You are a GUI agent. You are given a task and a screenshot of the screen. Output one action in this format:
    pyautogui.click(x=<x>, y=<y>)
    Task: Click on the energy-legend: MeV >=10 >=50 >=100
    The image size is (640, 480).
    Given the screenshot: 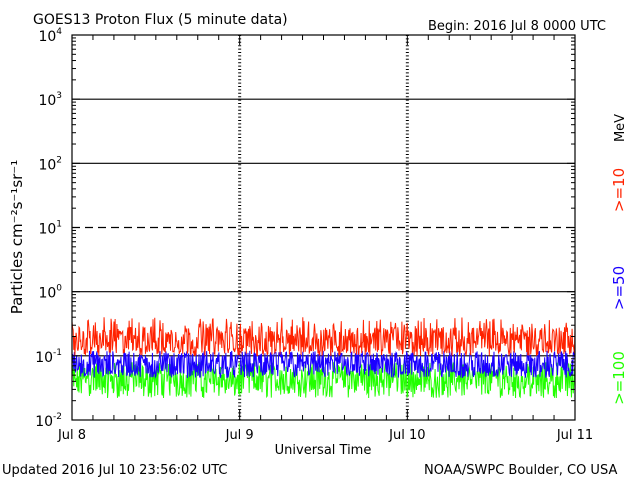 What is the action you would take?
    pyautogui.click(x=619, y=259)
    